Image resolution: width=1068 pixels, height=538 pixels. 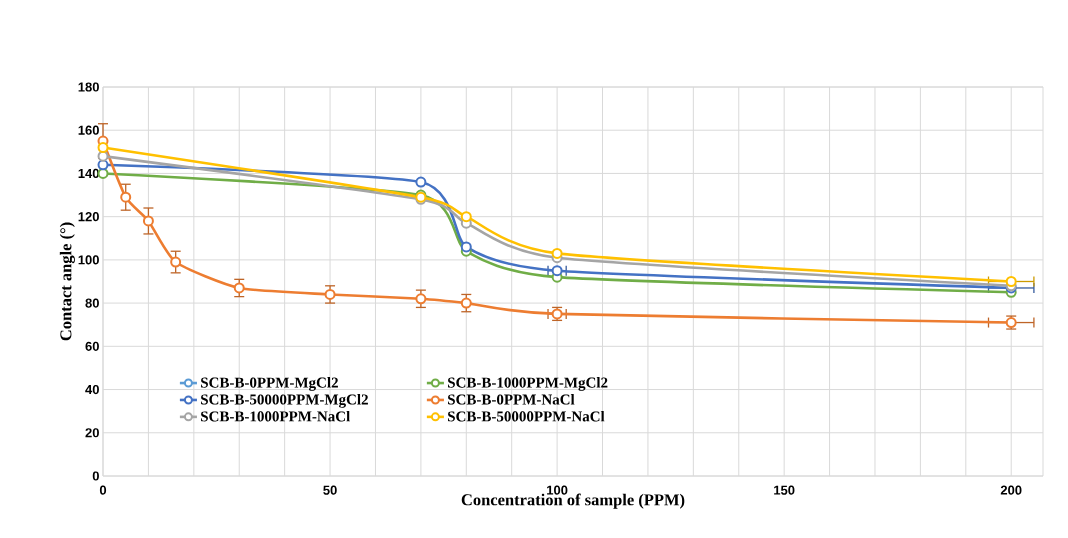 I want to click on legend-label: SCB-B-0PPM-MgCl2, so click(x=269, y=384).